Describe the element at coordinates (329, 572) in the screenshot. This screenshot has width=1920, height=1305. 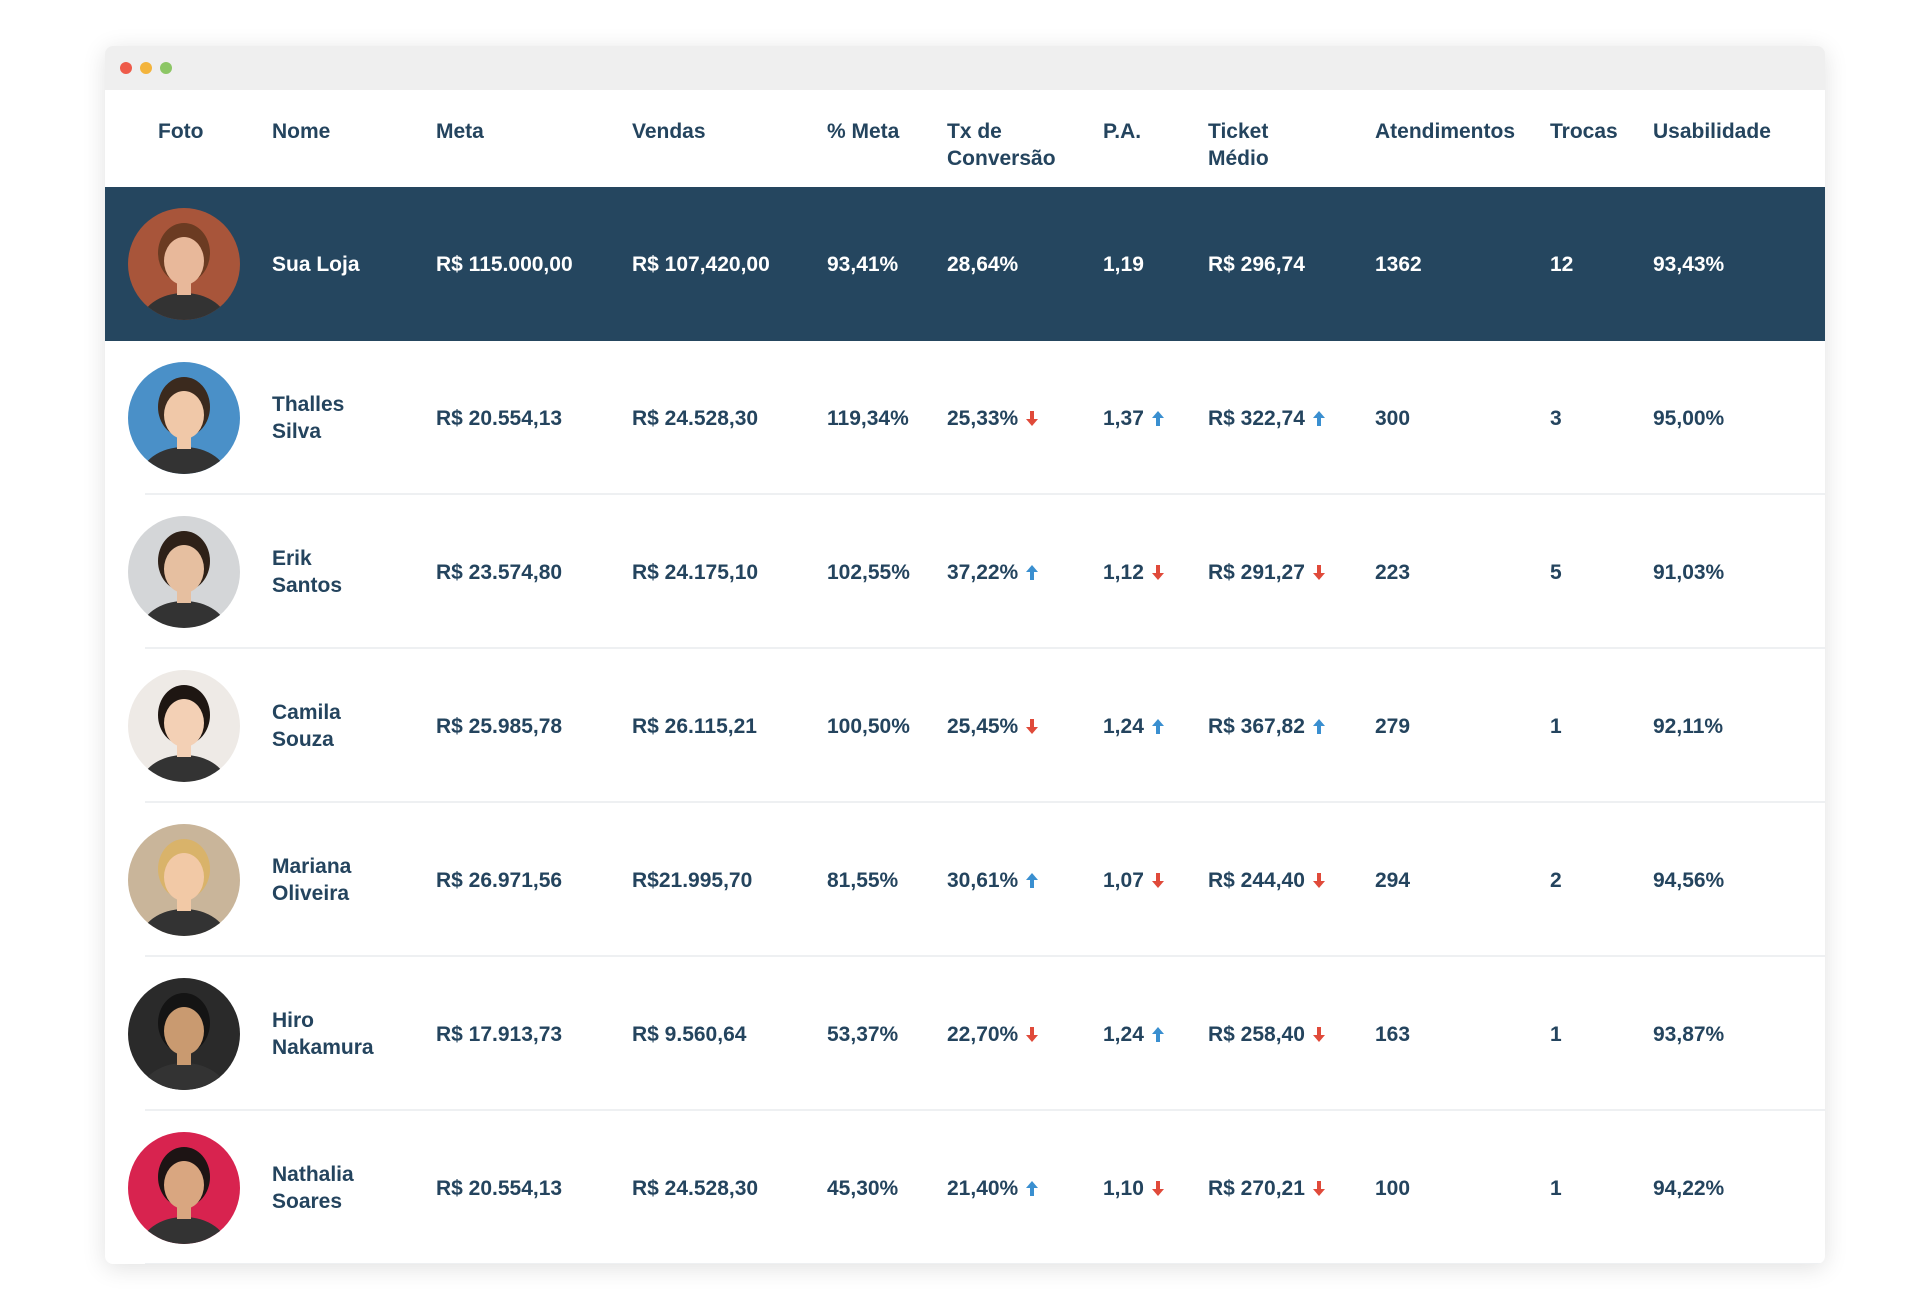
I see `name-cell: Erik Santos` at that location.